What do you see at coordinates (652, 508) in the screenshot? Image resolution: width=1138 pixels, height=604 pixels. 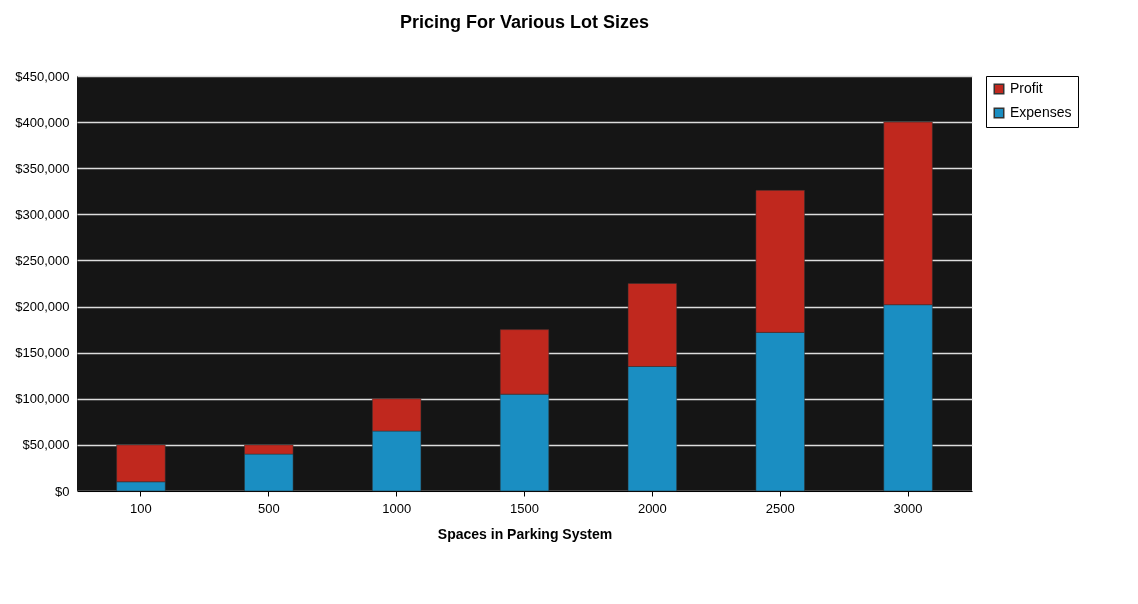 I see `x-tick-label: 2000` at bounding box center [652, 508].